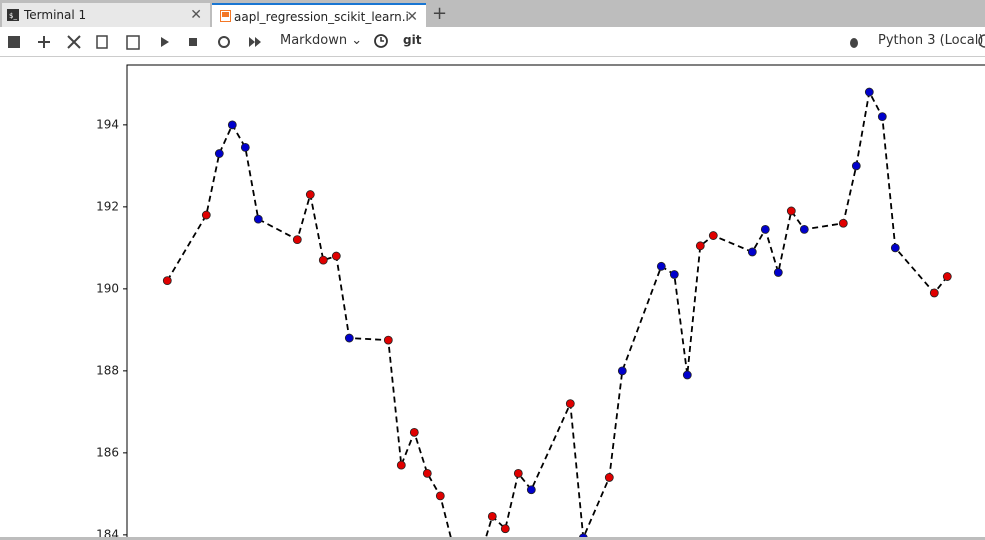 This screenshot has width=985, height=540. Describe the element at coordinates (107, 288) in the screenshot. I see `y-tick-label: 190` at that location.